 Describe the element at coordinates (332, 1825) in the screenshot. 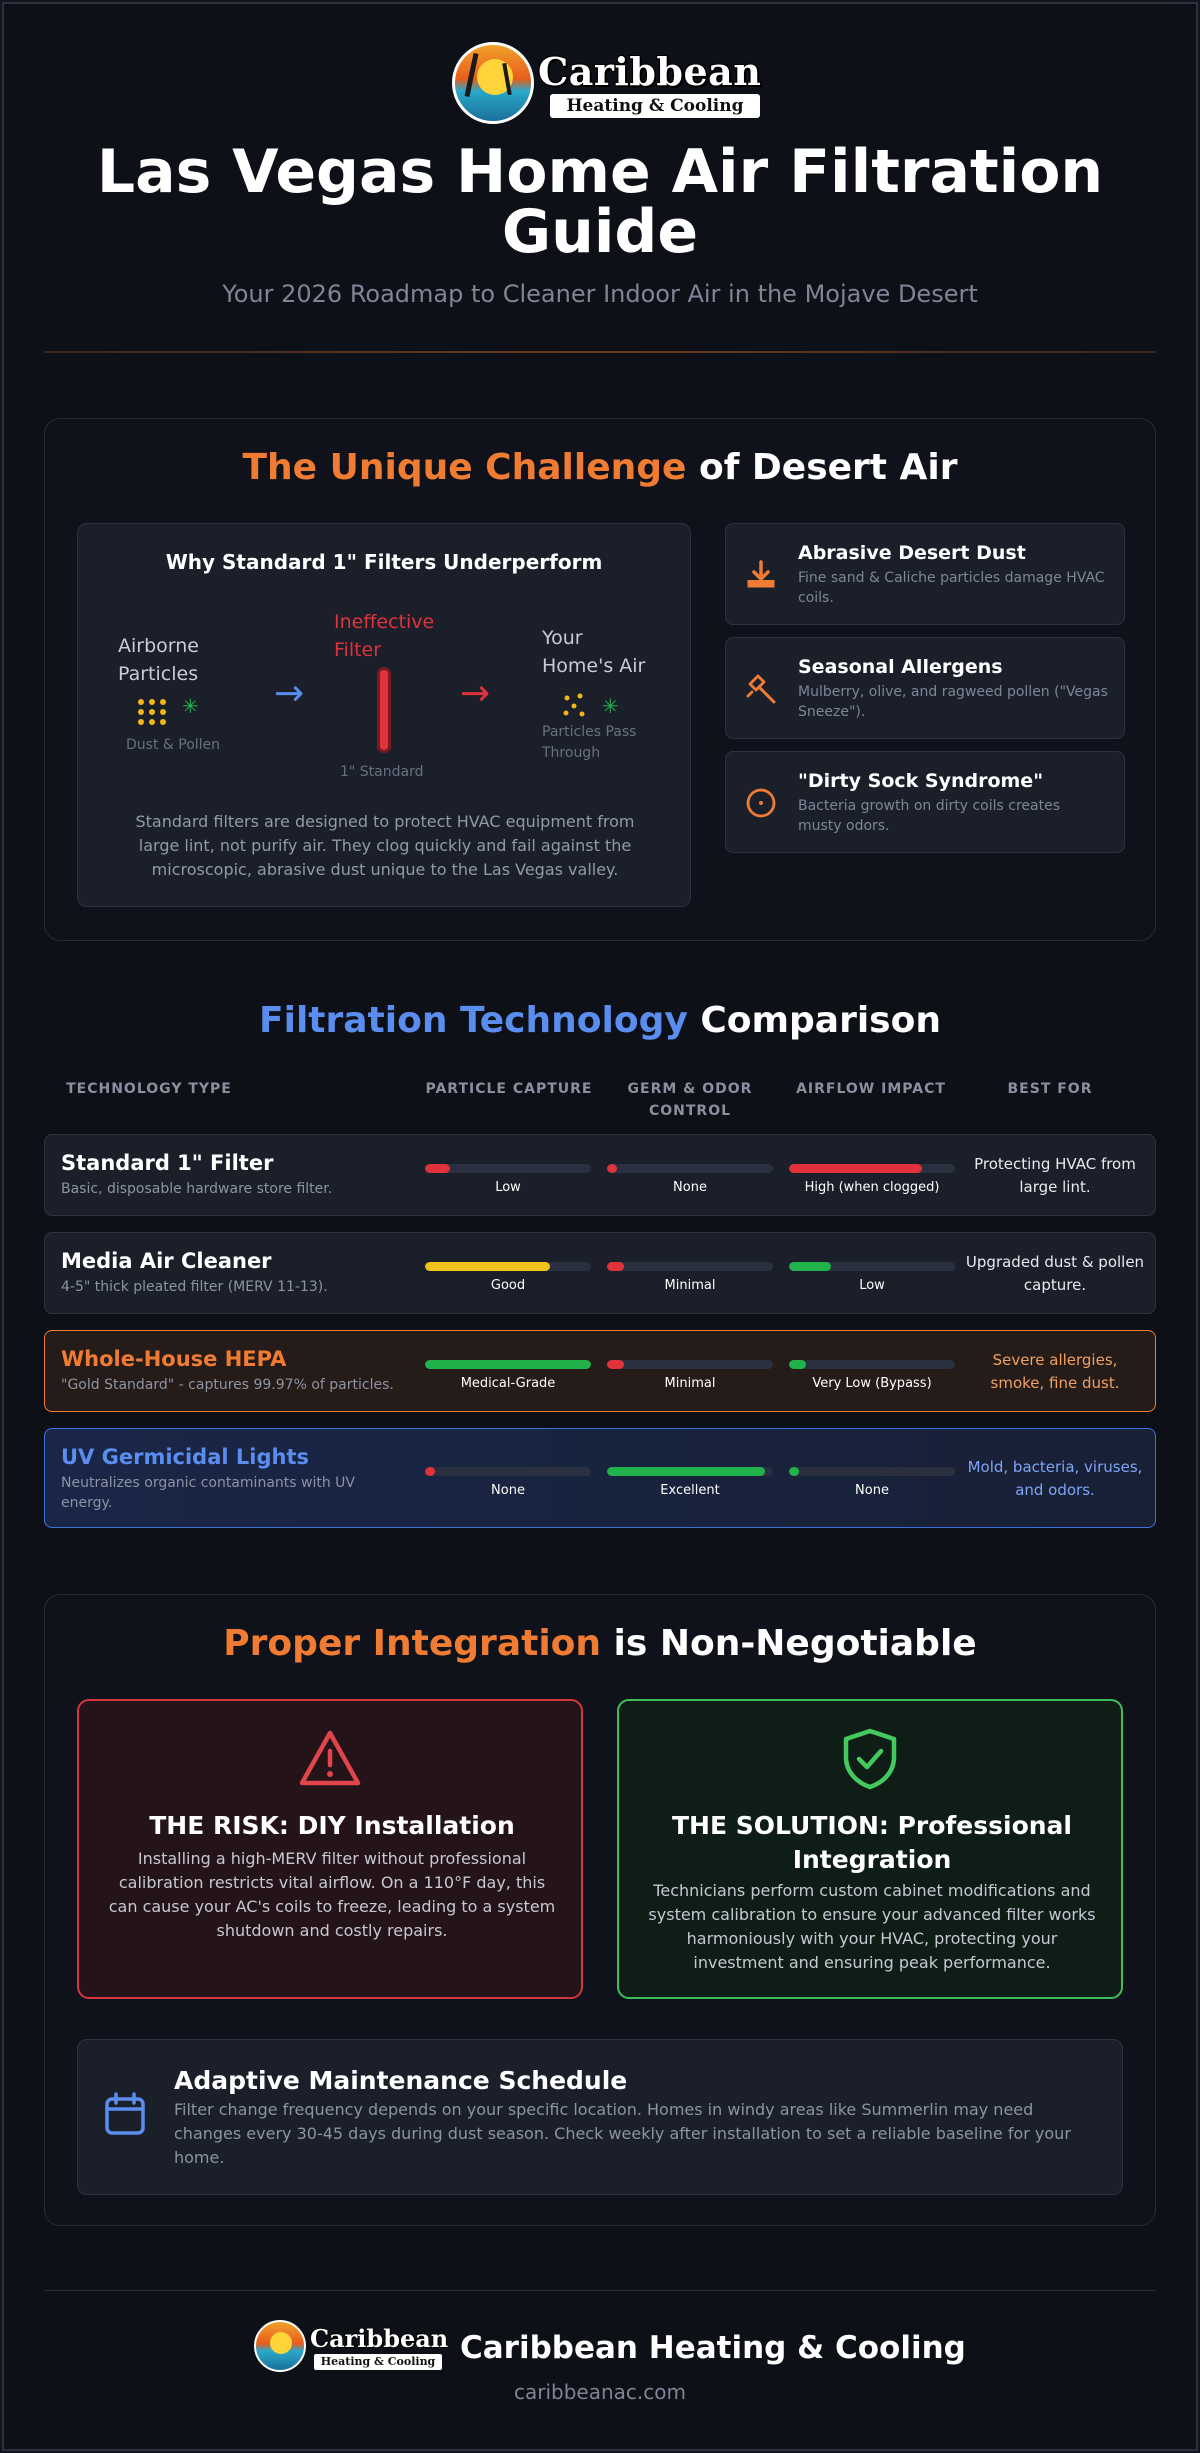

I see `risk-title: THE RISK: DIY Installation` at that location.